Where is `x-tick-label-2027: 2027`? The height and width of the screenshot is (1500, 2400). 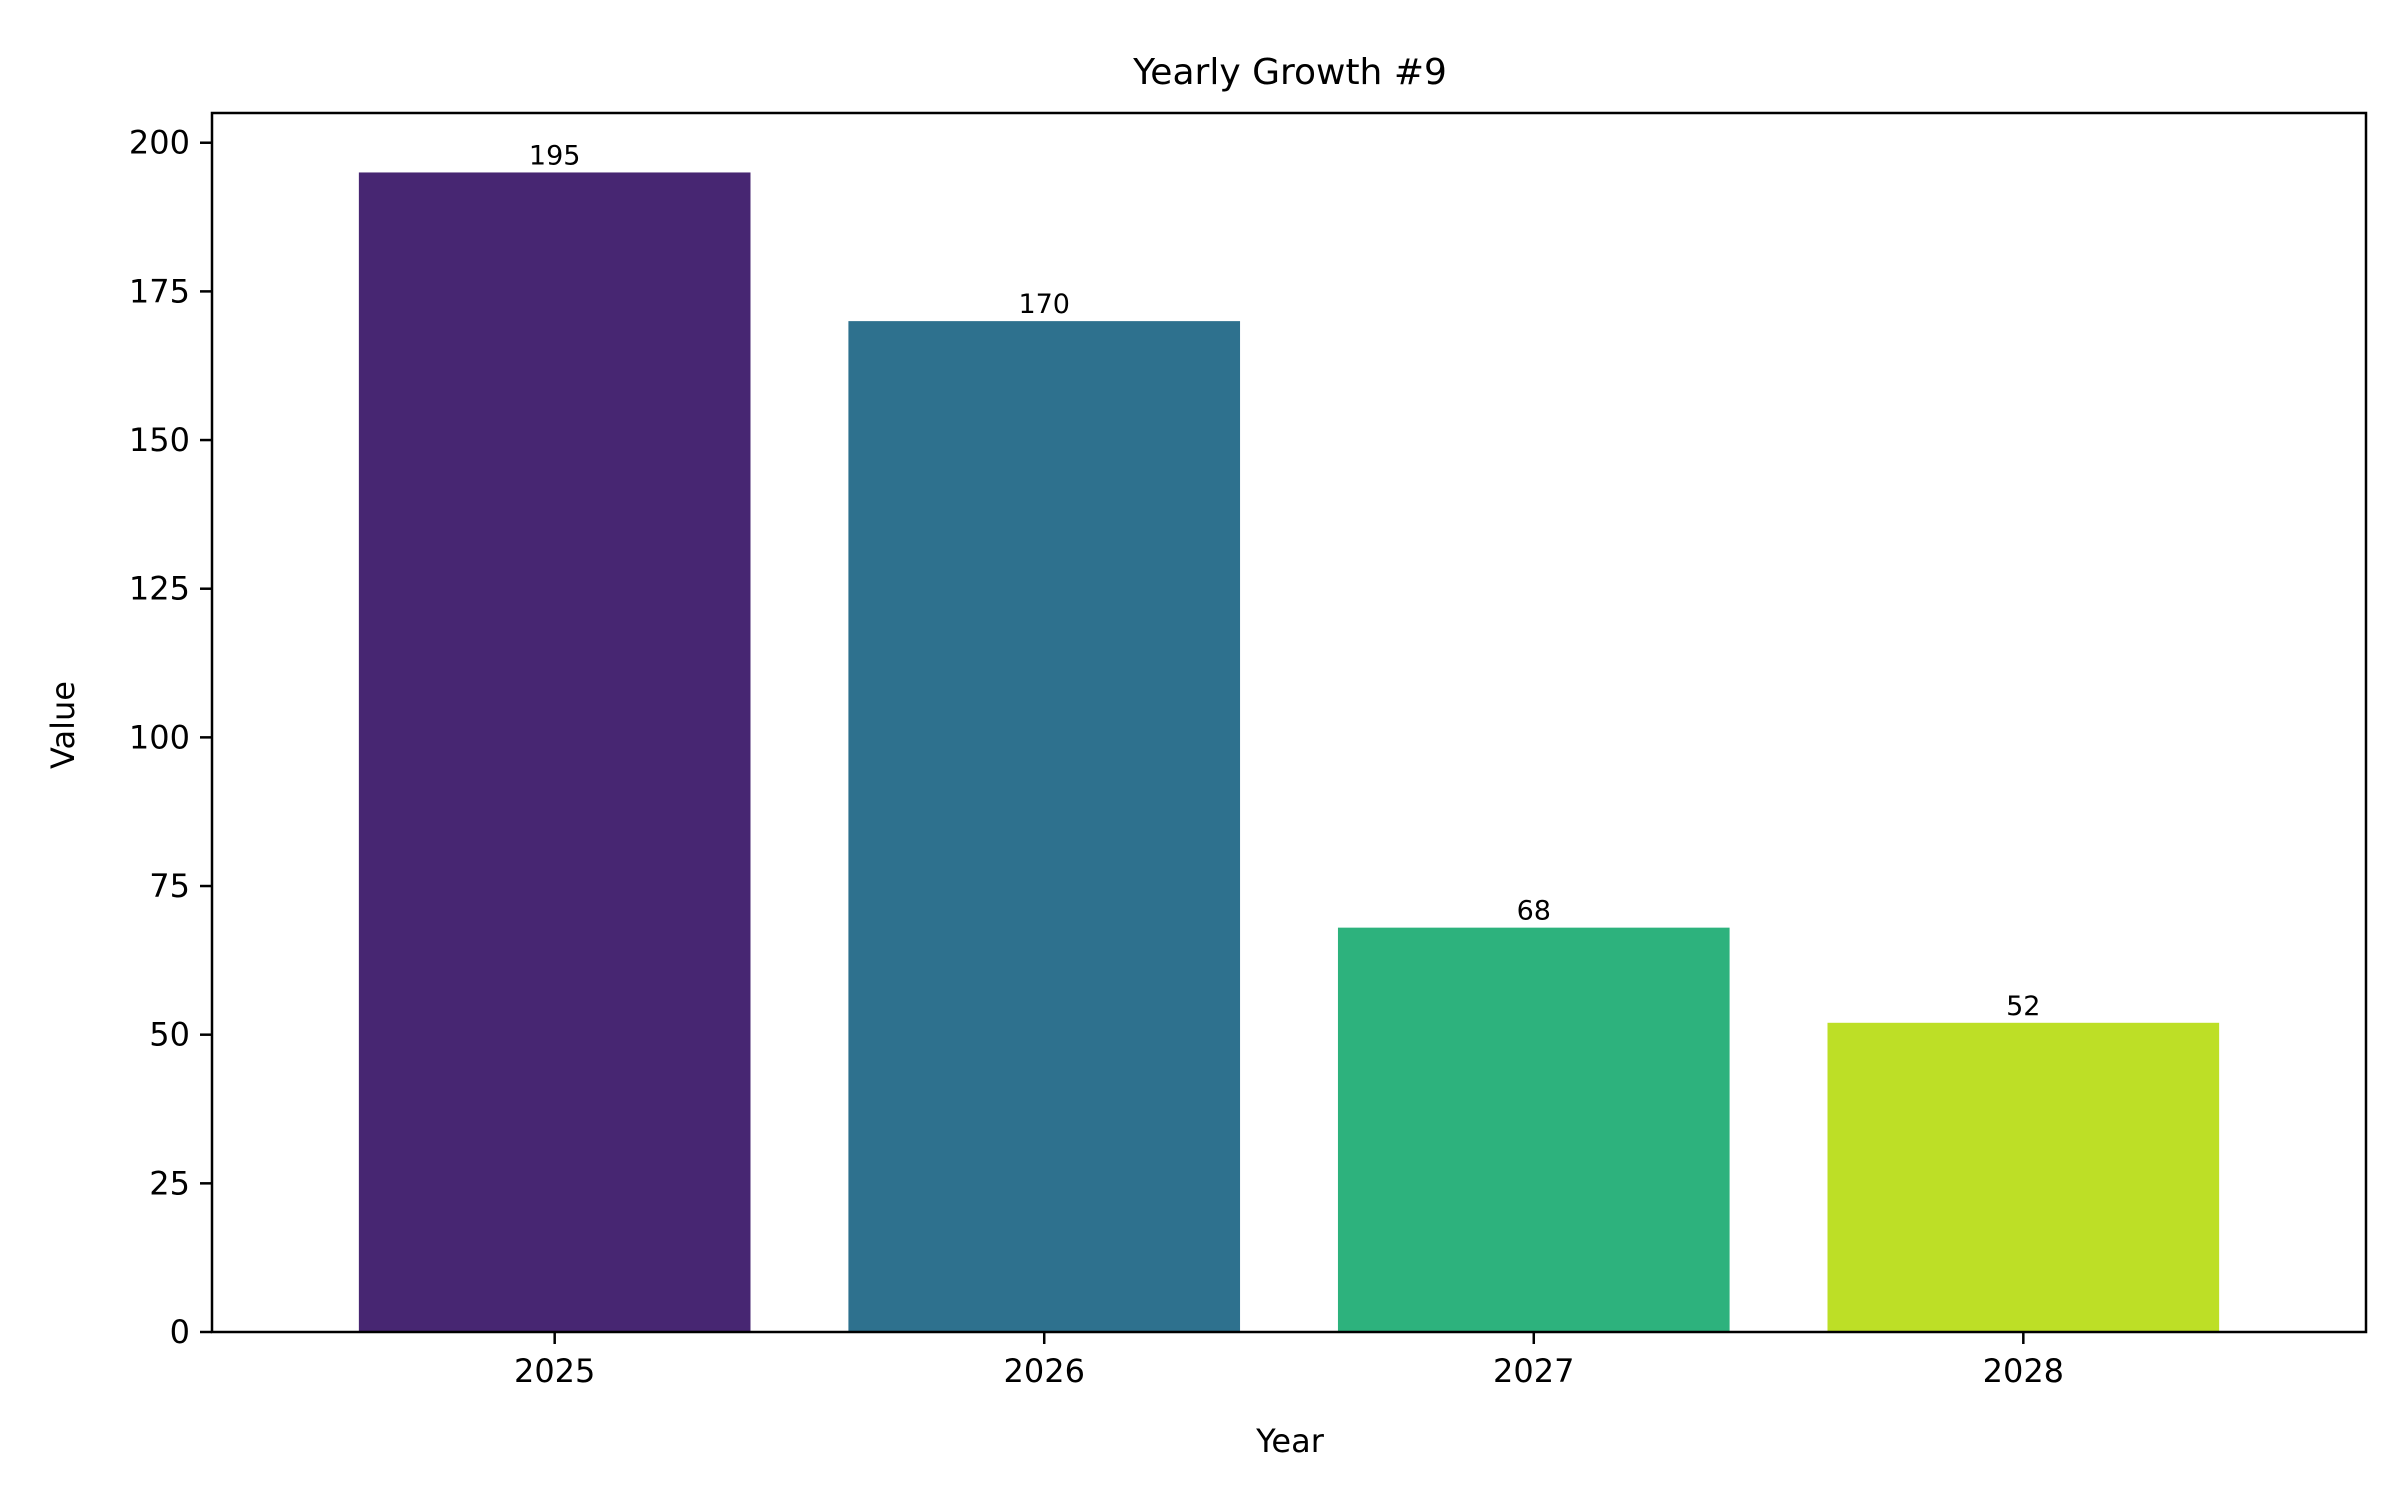 x-tick-label-2027: 2027 is located at coordinates (1533, 1371).